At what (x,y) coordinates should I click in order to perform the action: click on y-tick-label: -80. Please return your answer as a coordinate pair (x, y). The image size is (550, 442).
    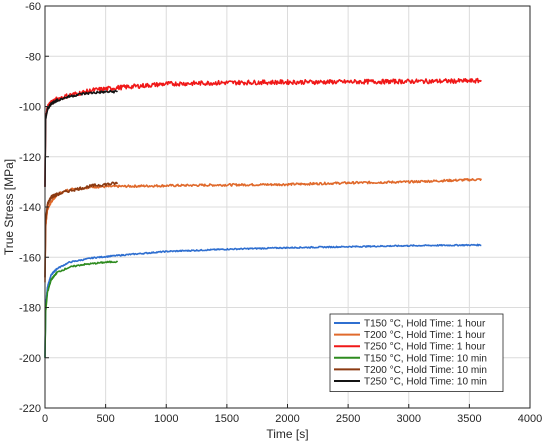
    Looking at the image, I should click on (33, 57).